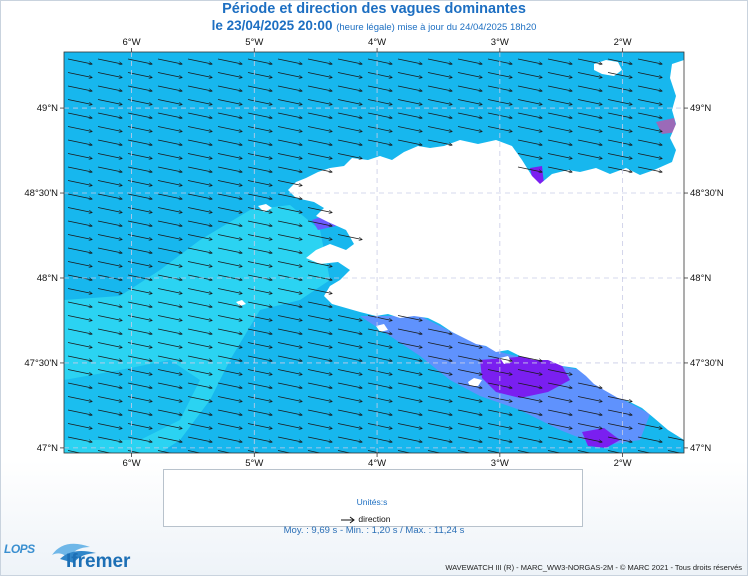 Image resolution: width=748 pixels, height=576 pixels. What do you see at coordinates (41, 363) in the screenshot?
I see `lat-label-left: 47°30'N` at bounding box center [41, 363].